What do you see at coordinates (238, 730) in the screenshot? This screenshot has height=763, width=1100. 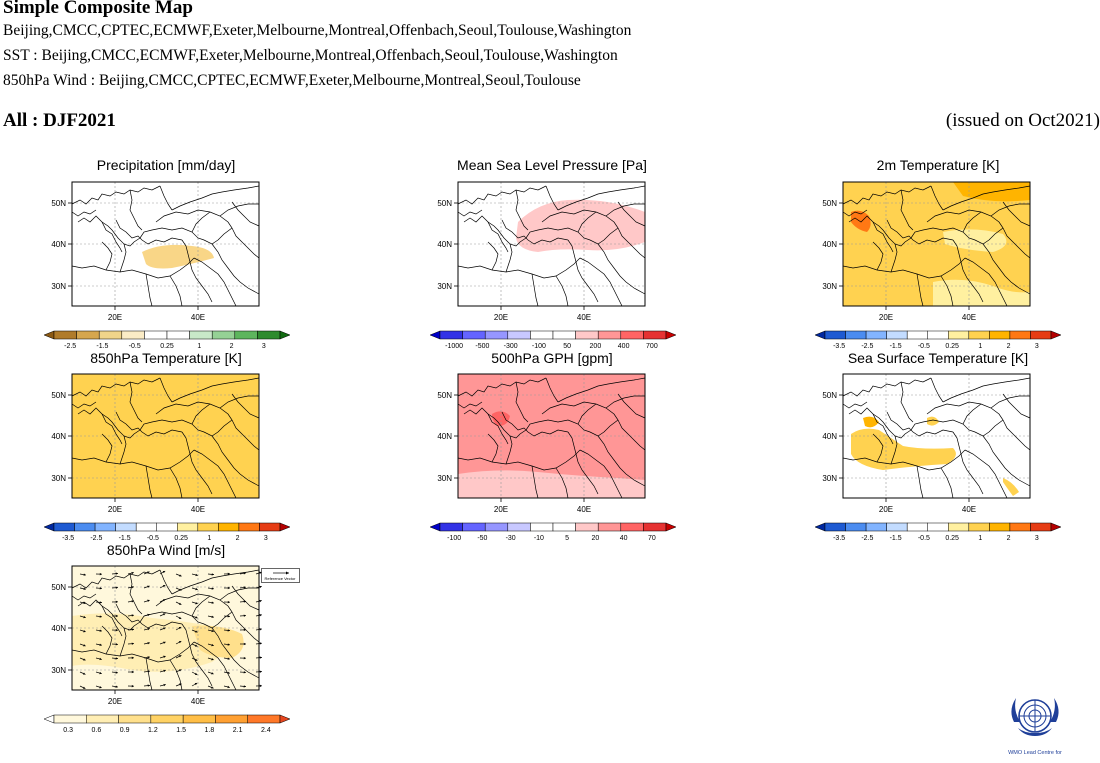 I see `colorbar-label: 2.1` at bounding box center [238, 730].